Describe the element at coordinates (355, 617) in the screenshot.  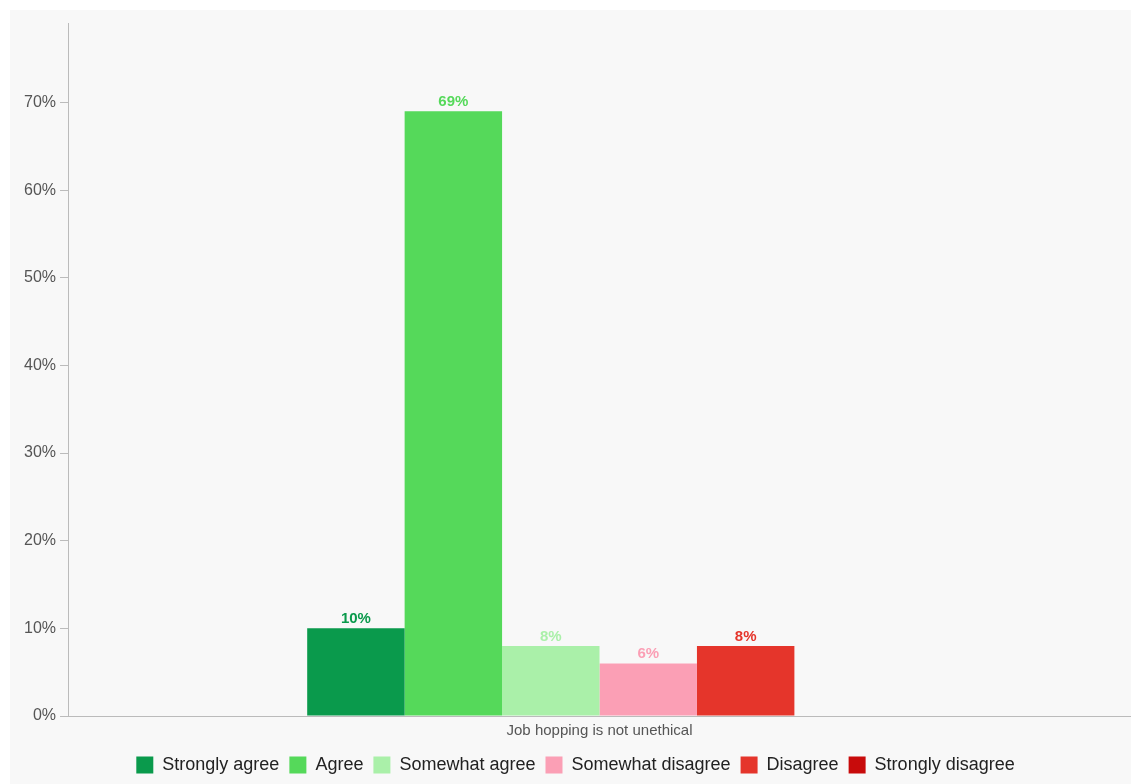
I see `data-label: 10%` at that location.